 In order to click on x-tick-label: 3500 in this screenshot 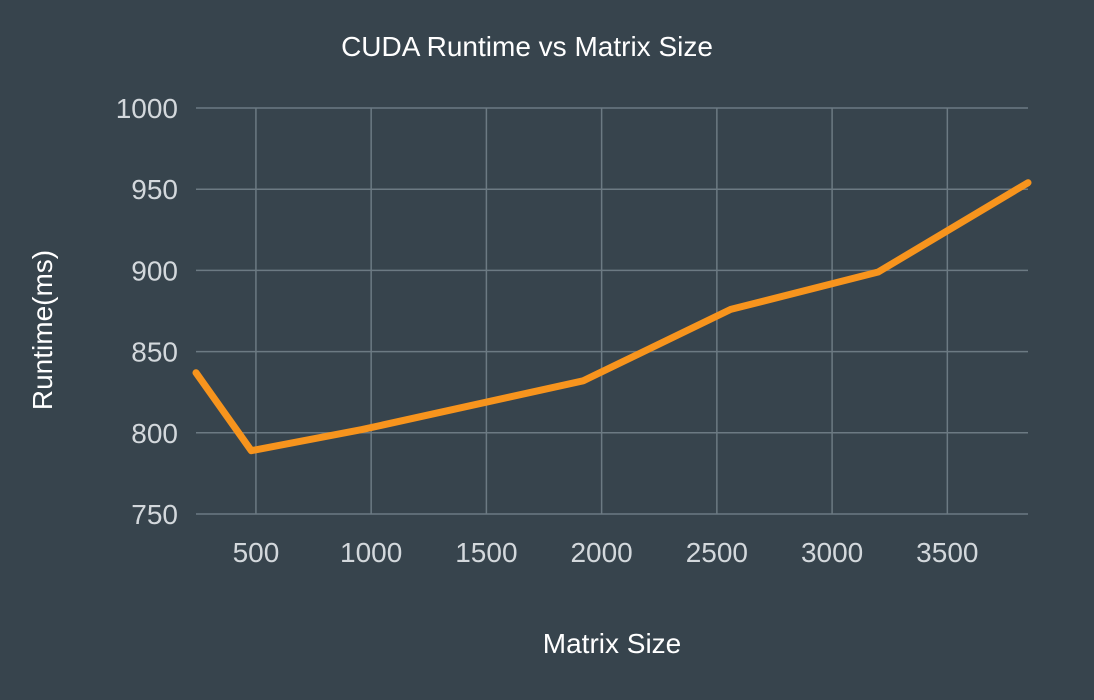, I will do `click(947, 552)`.